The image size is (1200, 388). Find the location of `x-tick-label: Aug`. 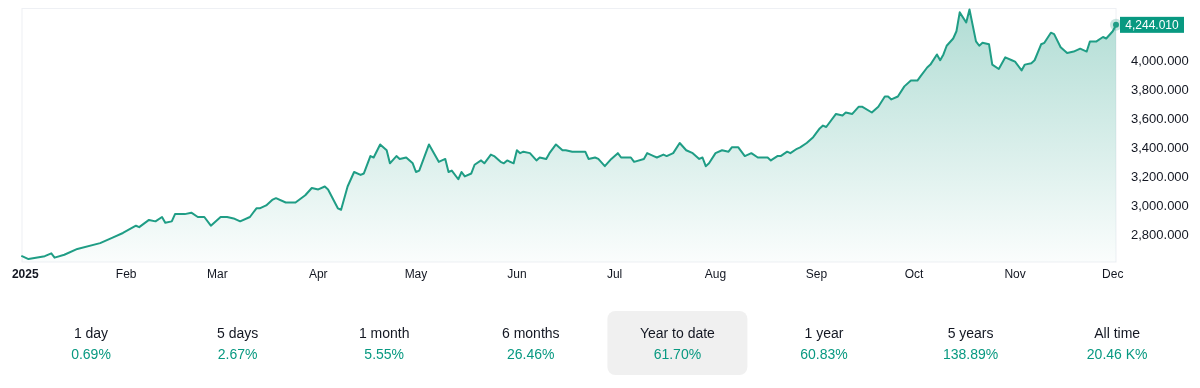

x-tick-label: Aug is located at coordinates (715, 274).